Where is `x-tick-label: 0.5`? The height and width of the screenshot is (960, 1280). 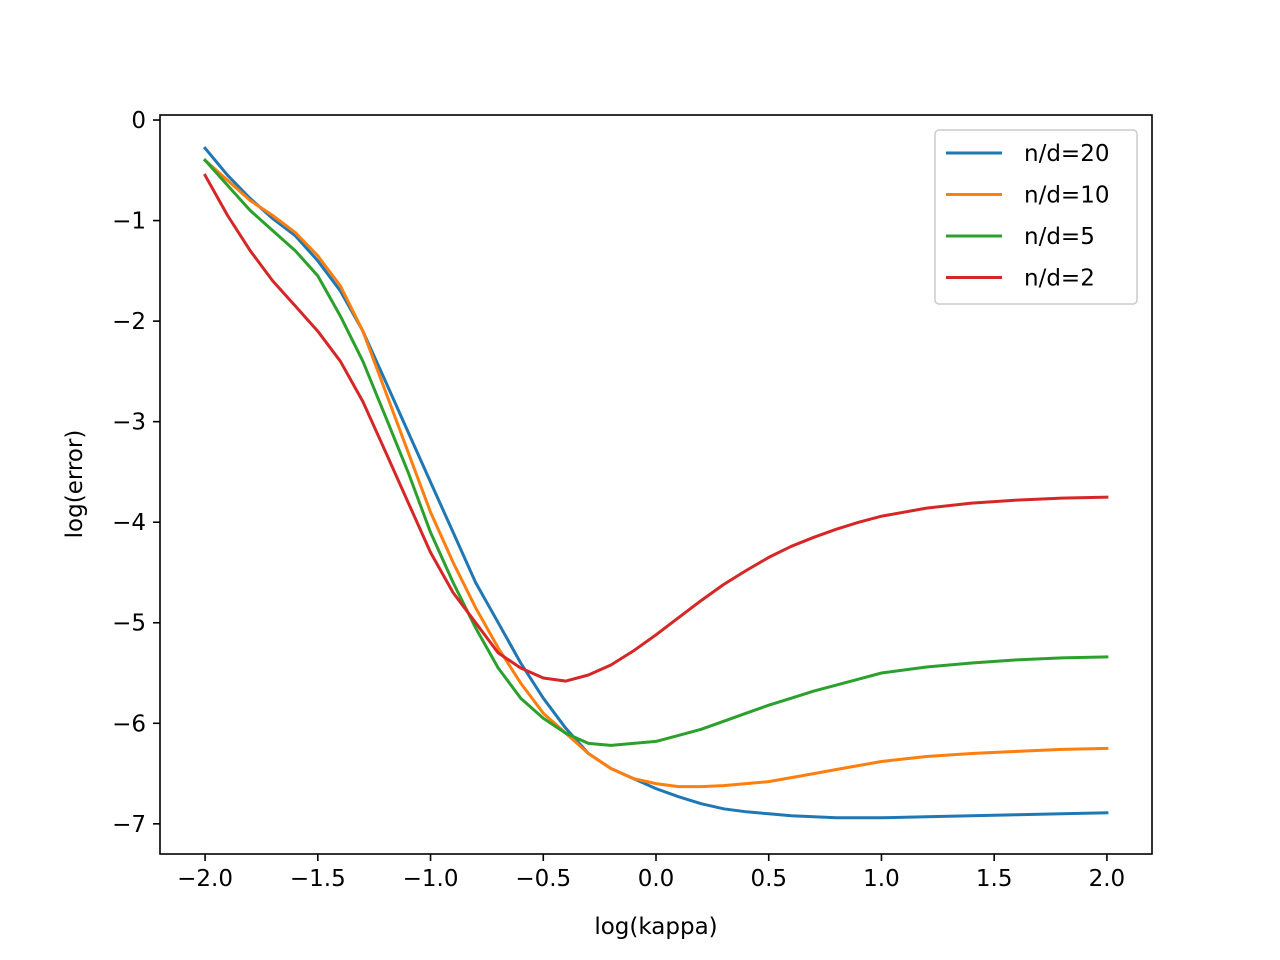
x-tick-label: 0.5 is located at coordinates (768, 879).